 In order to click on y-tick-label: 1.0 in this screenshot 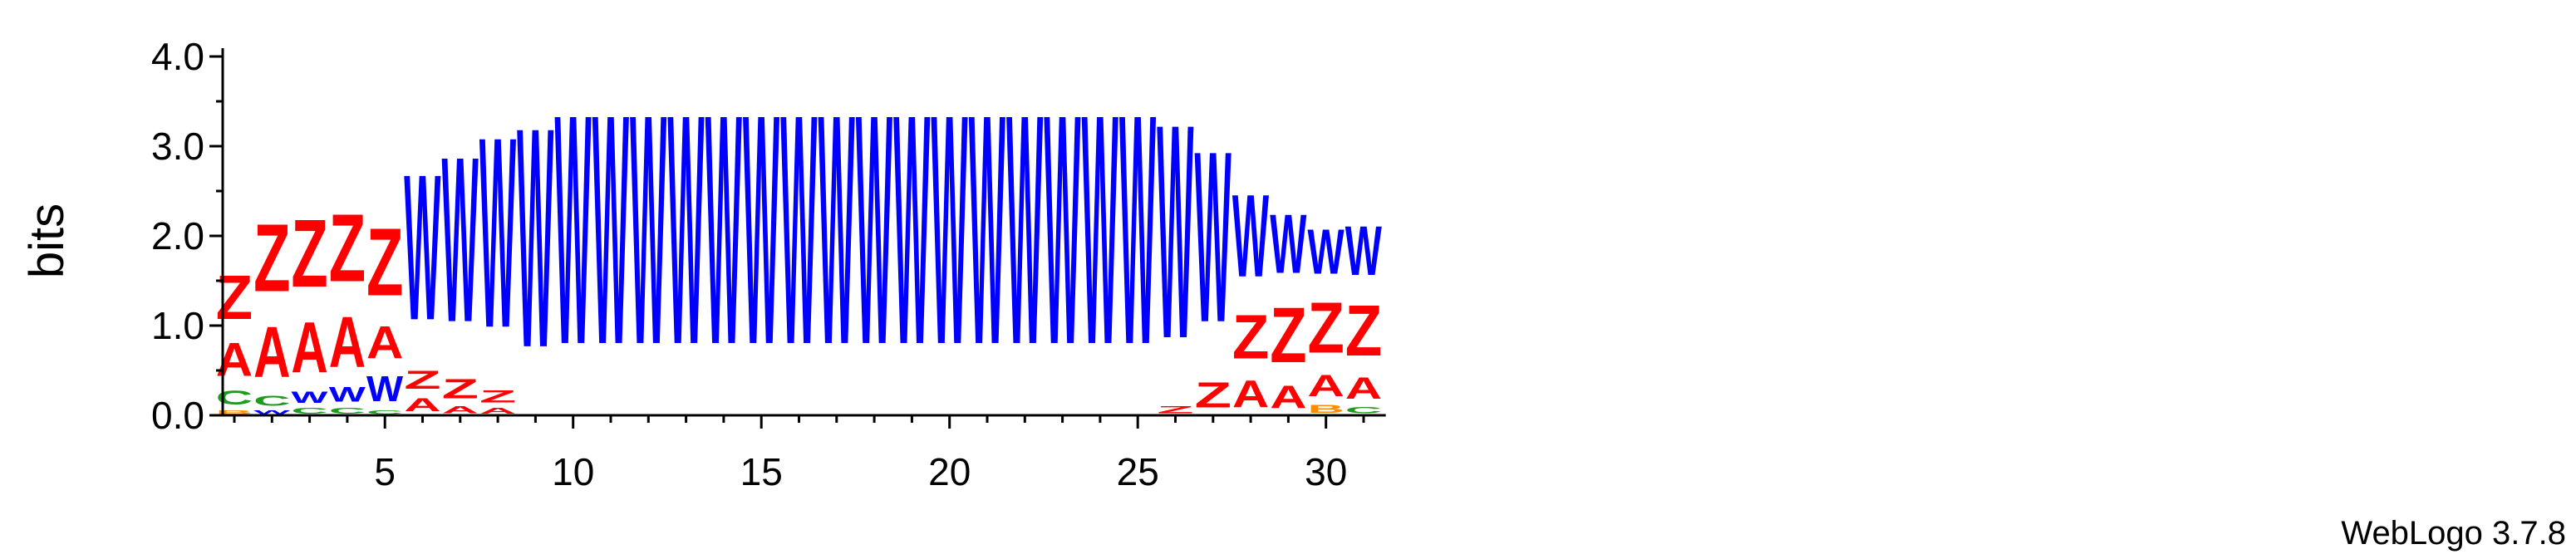, I will do `click(177, 325)`.